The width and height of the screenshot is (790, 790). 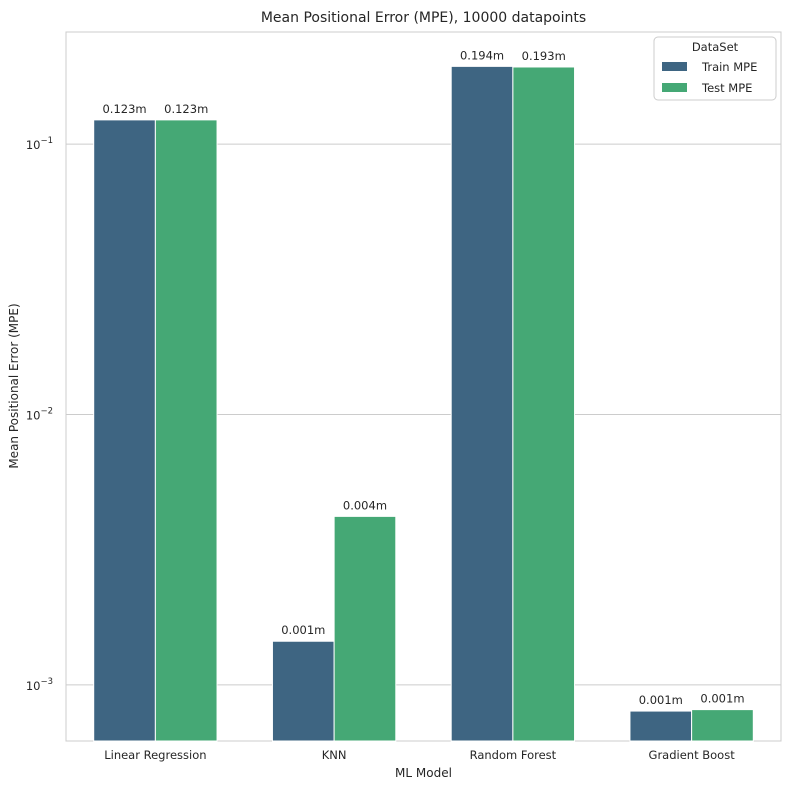 I want to click on y-tick-label: 10⁻¹, so click(x=39, y=144).